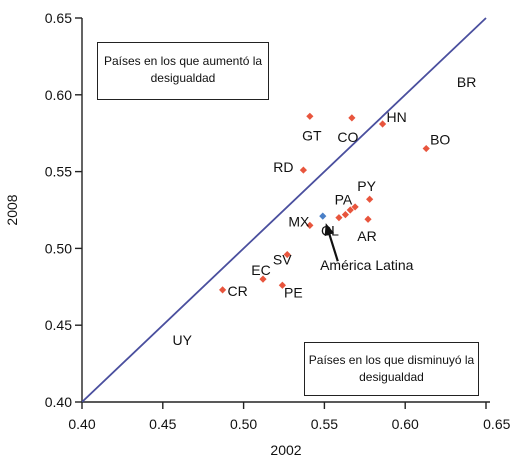  Describe the element at coordinates (323, 216) in the screenshot. I see `point-latin-america` at that location.